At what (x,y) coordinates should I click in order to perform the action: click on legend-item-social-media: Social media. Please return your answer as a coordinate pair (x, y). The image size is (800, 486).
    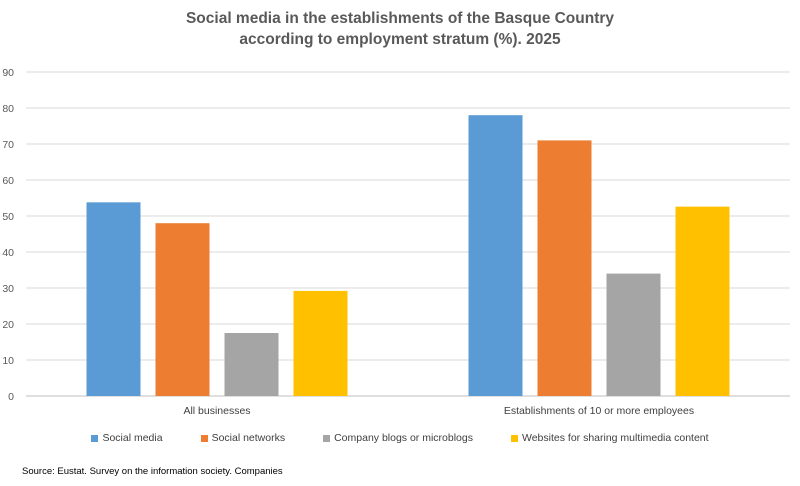
    Looking at the image, I should click on (127, 438).